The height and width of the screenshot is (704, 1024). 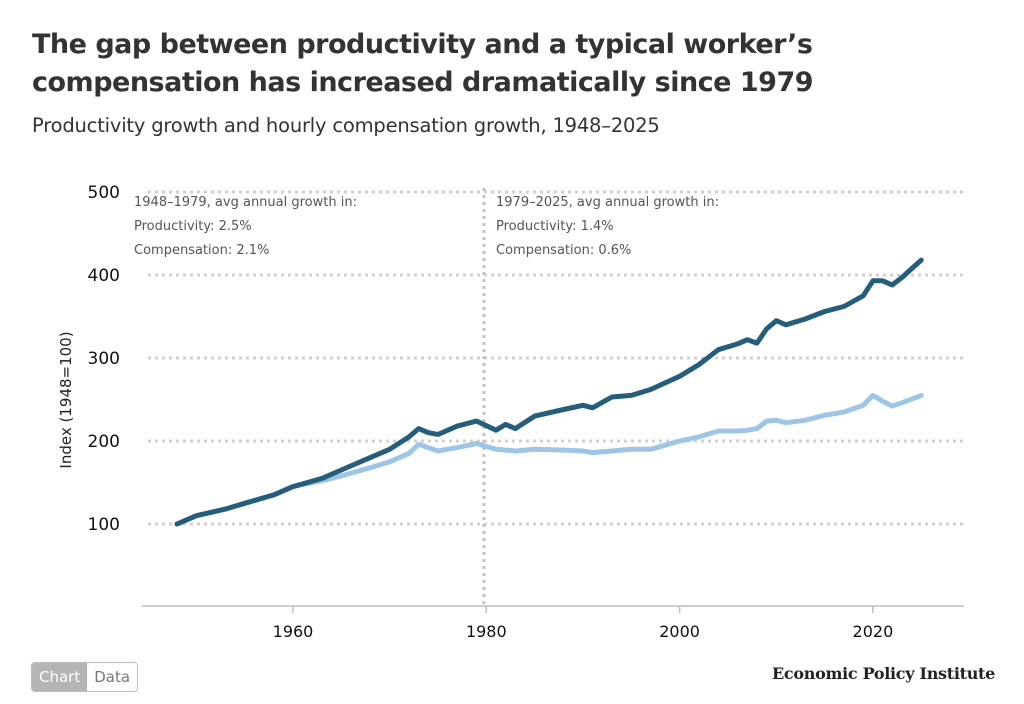 I want to click on y-tick-label: 100, so click(x=104, y=525).